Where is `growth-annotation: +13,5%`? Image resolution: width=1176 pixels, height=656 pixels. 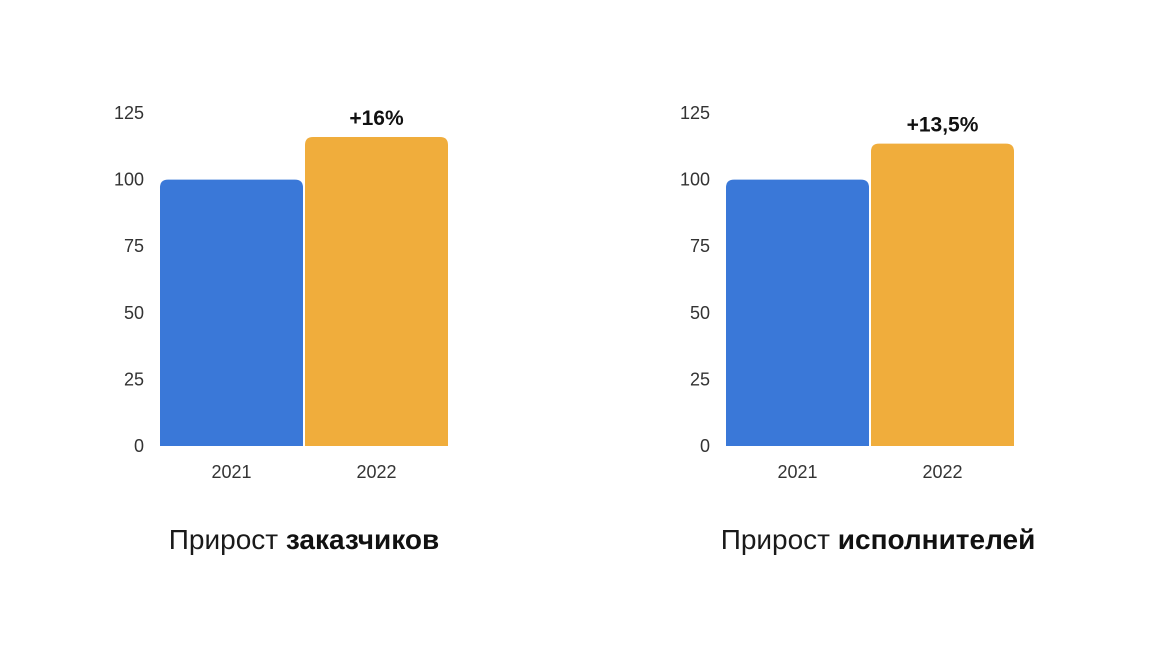 growth-annotation: +13,5% is located at coordinates (943, 125).